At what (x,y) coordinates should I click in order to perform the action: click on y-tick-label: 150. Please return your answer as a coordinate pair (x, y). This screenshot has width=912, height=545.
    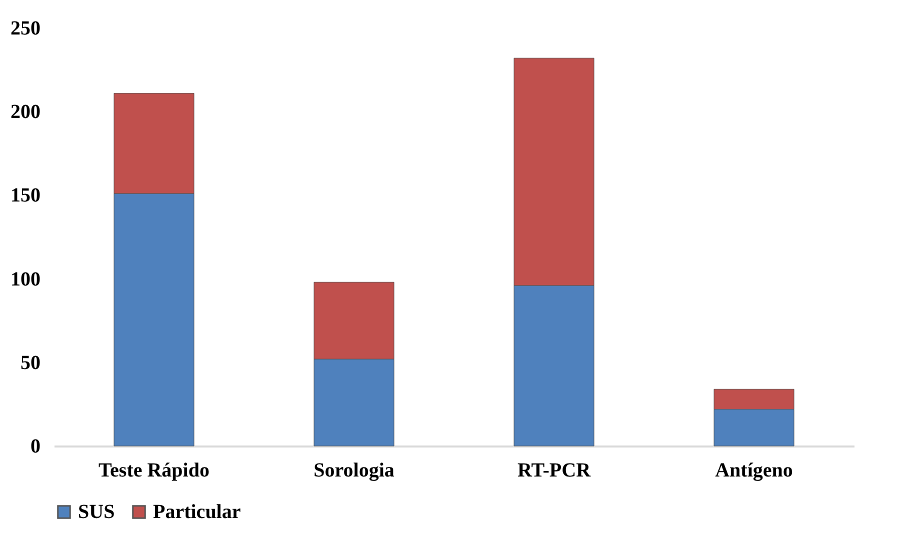
    Looking at the image, I should click on (25, 195).